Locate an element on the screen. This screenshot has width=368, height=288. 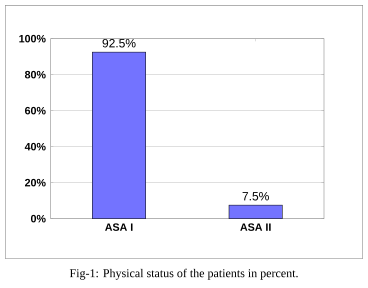
y-tick-label: 0% is located at coordinates (38, 218).